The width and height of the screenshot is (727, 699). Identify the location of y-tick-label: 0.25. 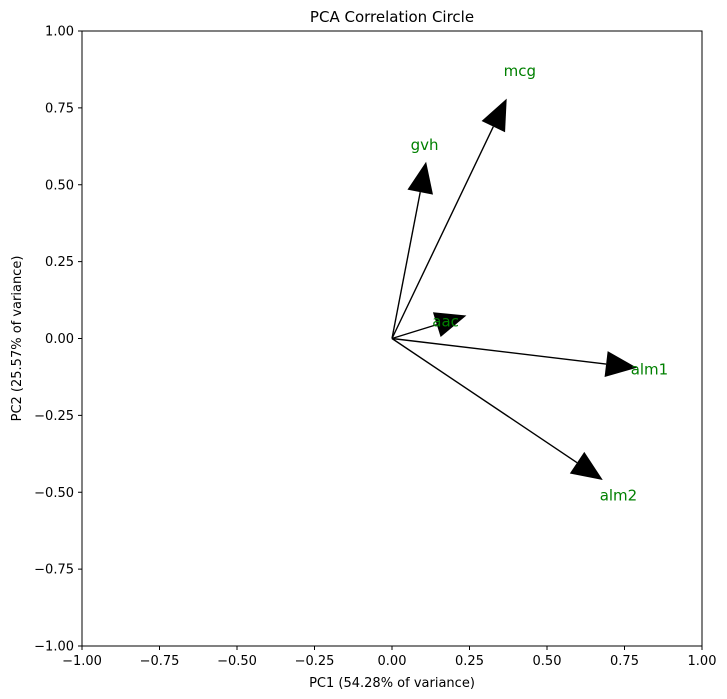
(59, 262).